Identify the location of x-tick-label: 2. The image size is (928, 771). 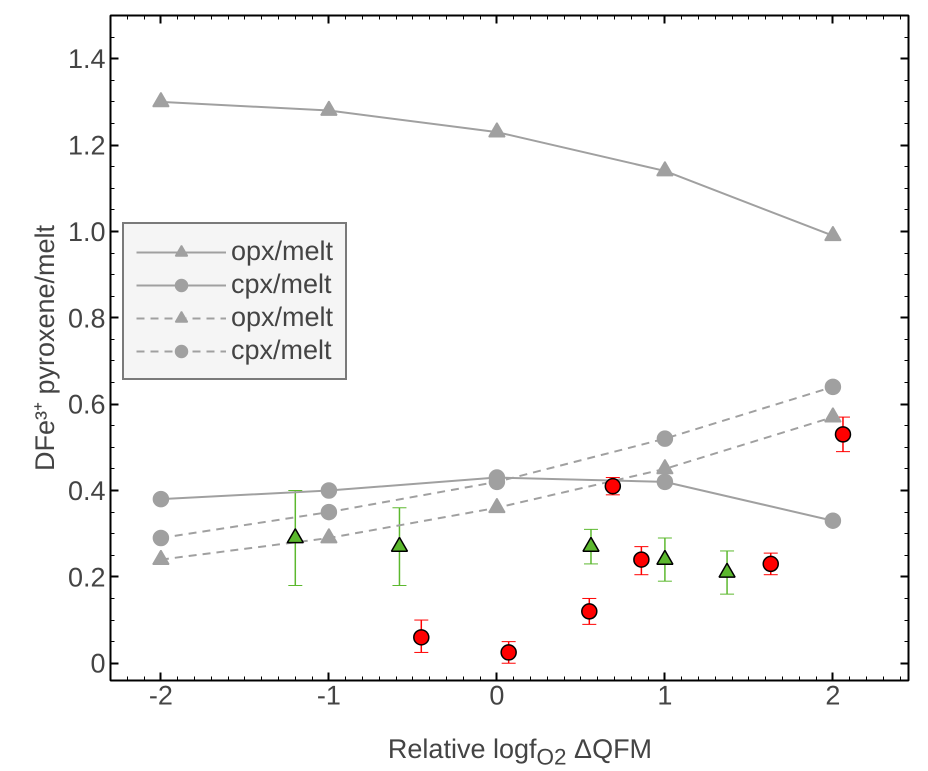
(832, 695).